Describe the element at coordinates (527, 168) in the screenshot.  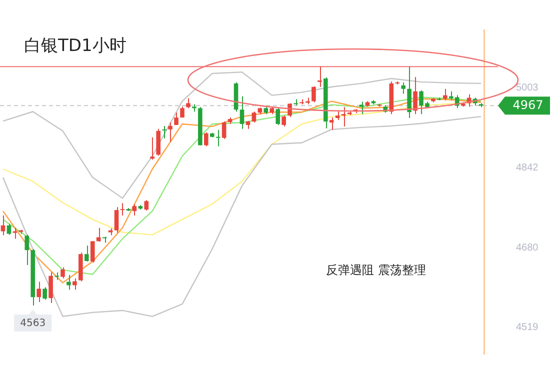
I see `y-tick-label: 4842` at that location.